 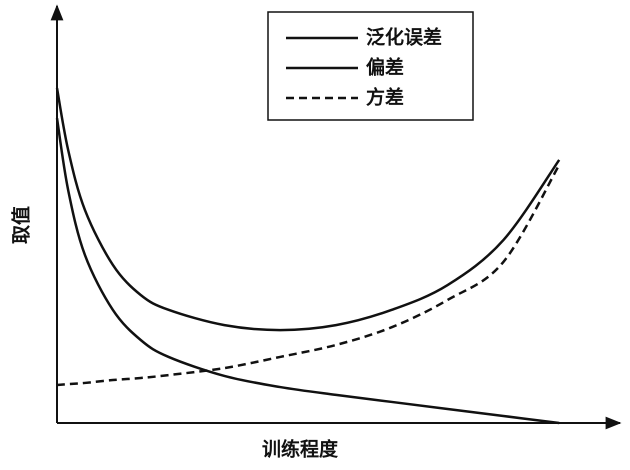 What do you see at coordinates (385, 97) in the screenshot?
I see `legend-label: 方差` at bounding box center [385, 97].